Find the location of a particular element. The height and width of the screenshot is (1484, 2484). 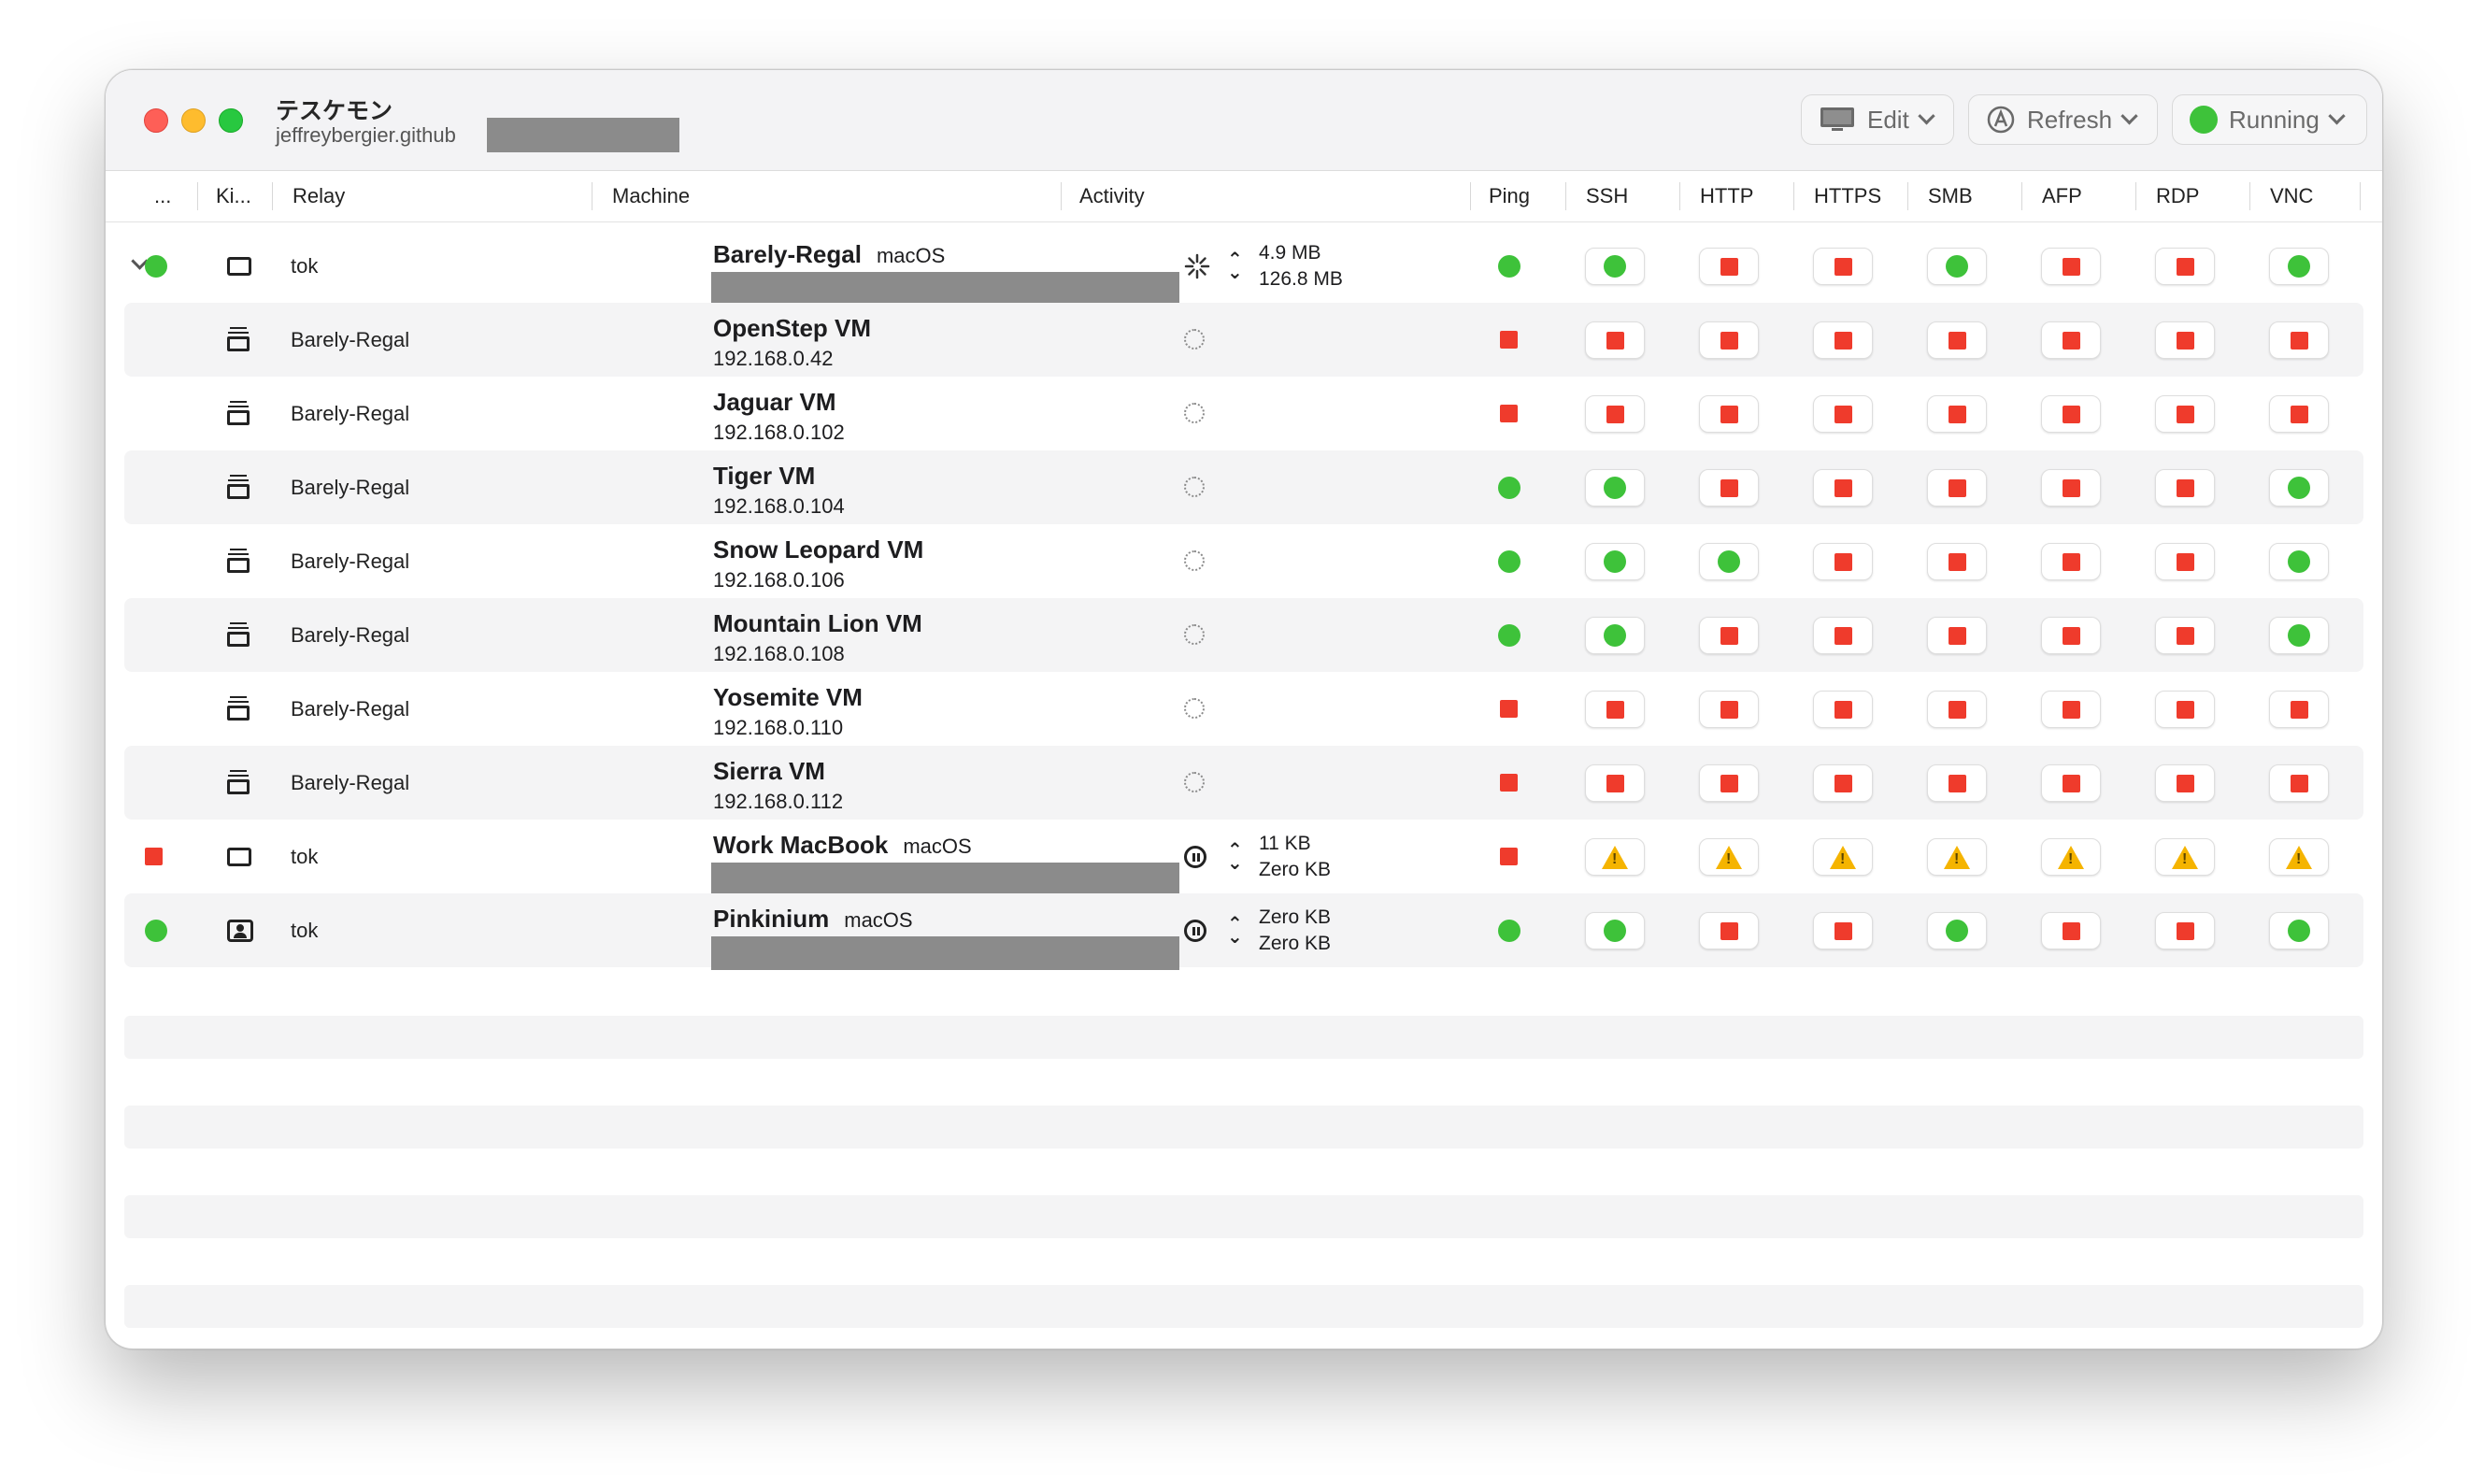

table-row: Barely-Regal Tiger VM 192.168.0.104 is located at coordinates (1243, 487).